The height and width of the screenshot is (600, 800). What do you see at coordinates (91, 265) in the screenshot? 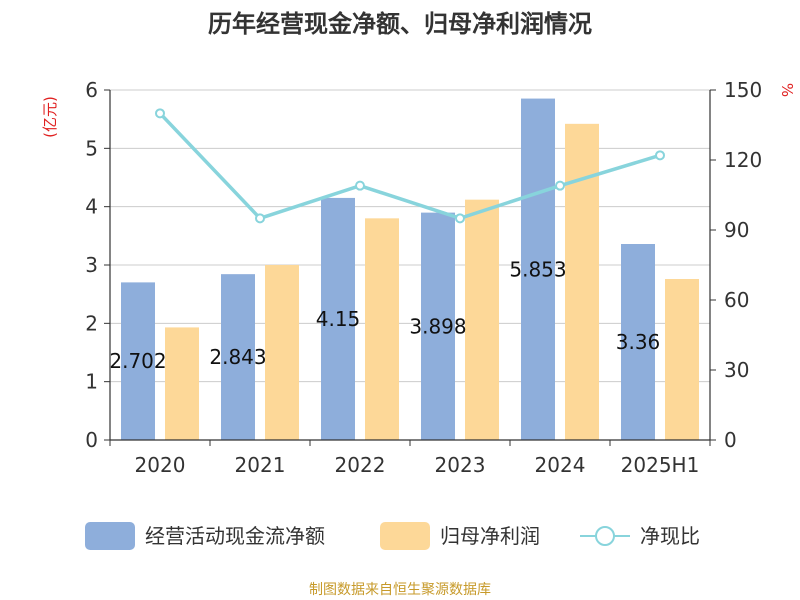
I see `left-axis-tick-label: 3` at bounding box center [91, 265].